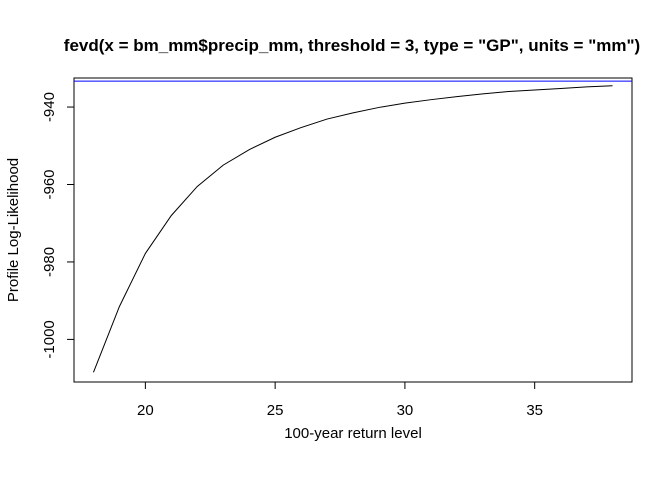  Describe the element at coordinates (353, 433) in the screenshot. I see `x-axis-title: 100-year return level` at that location.